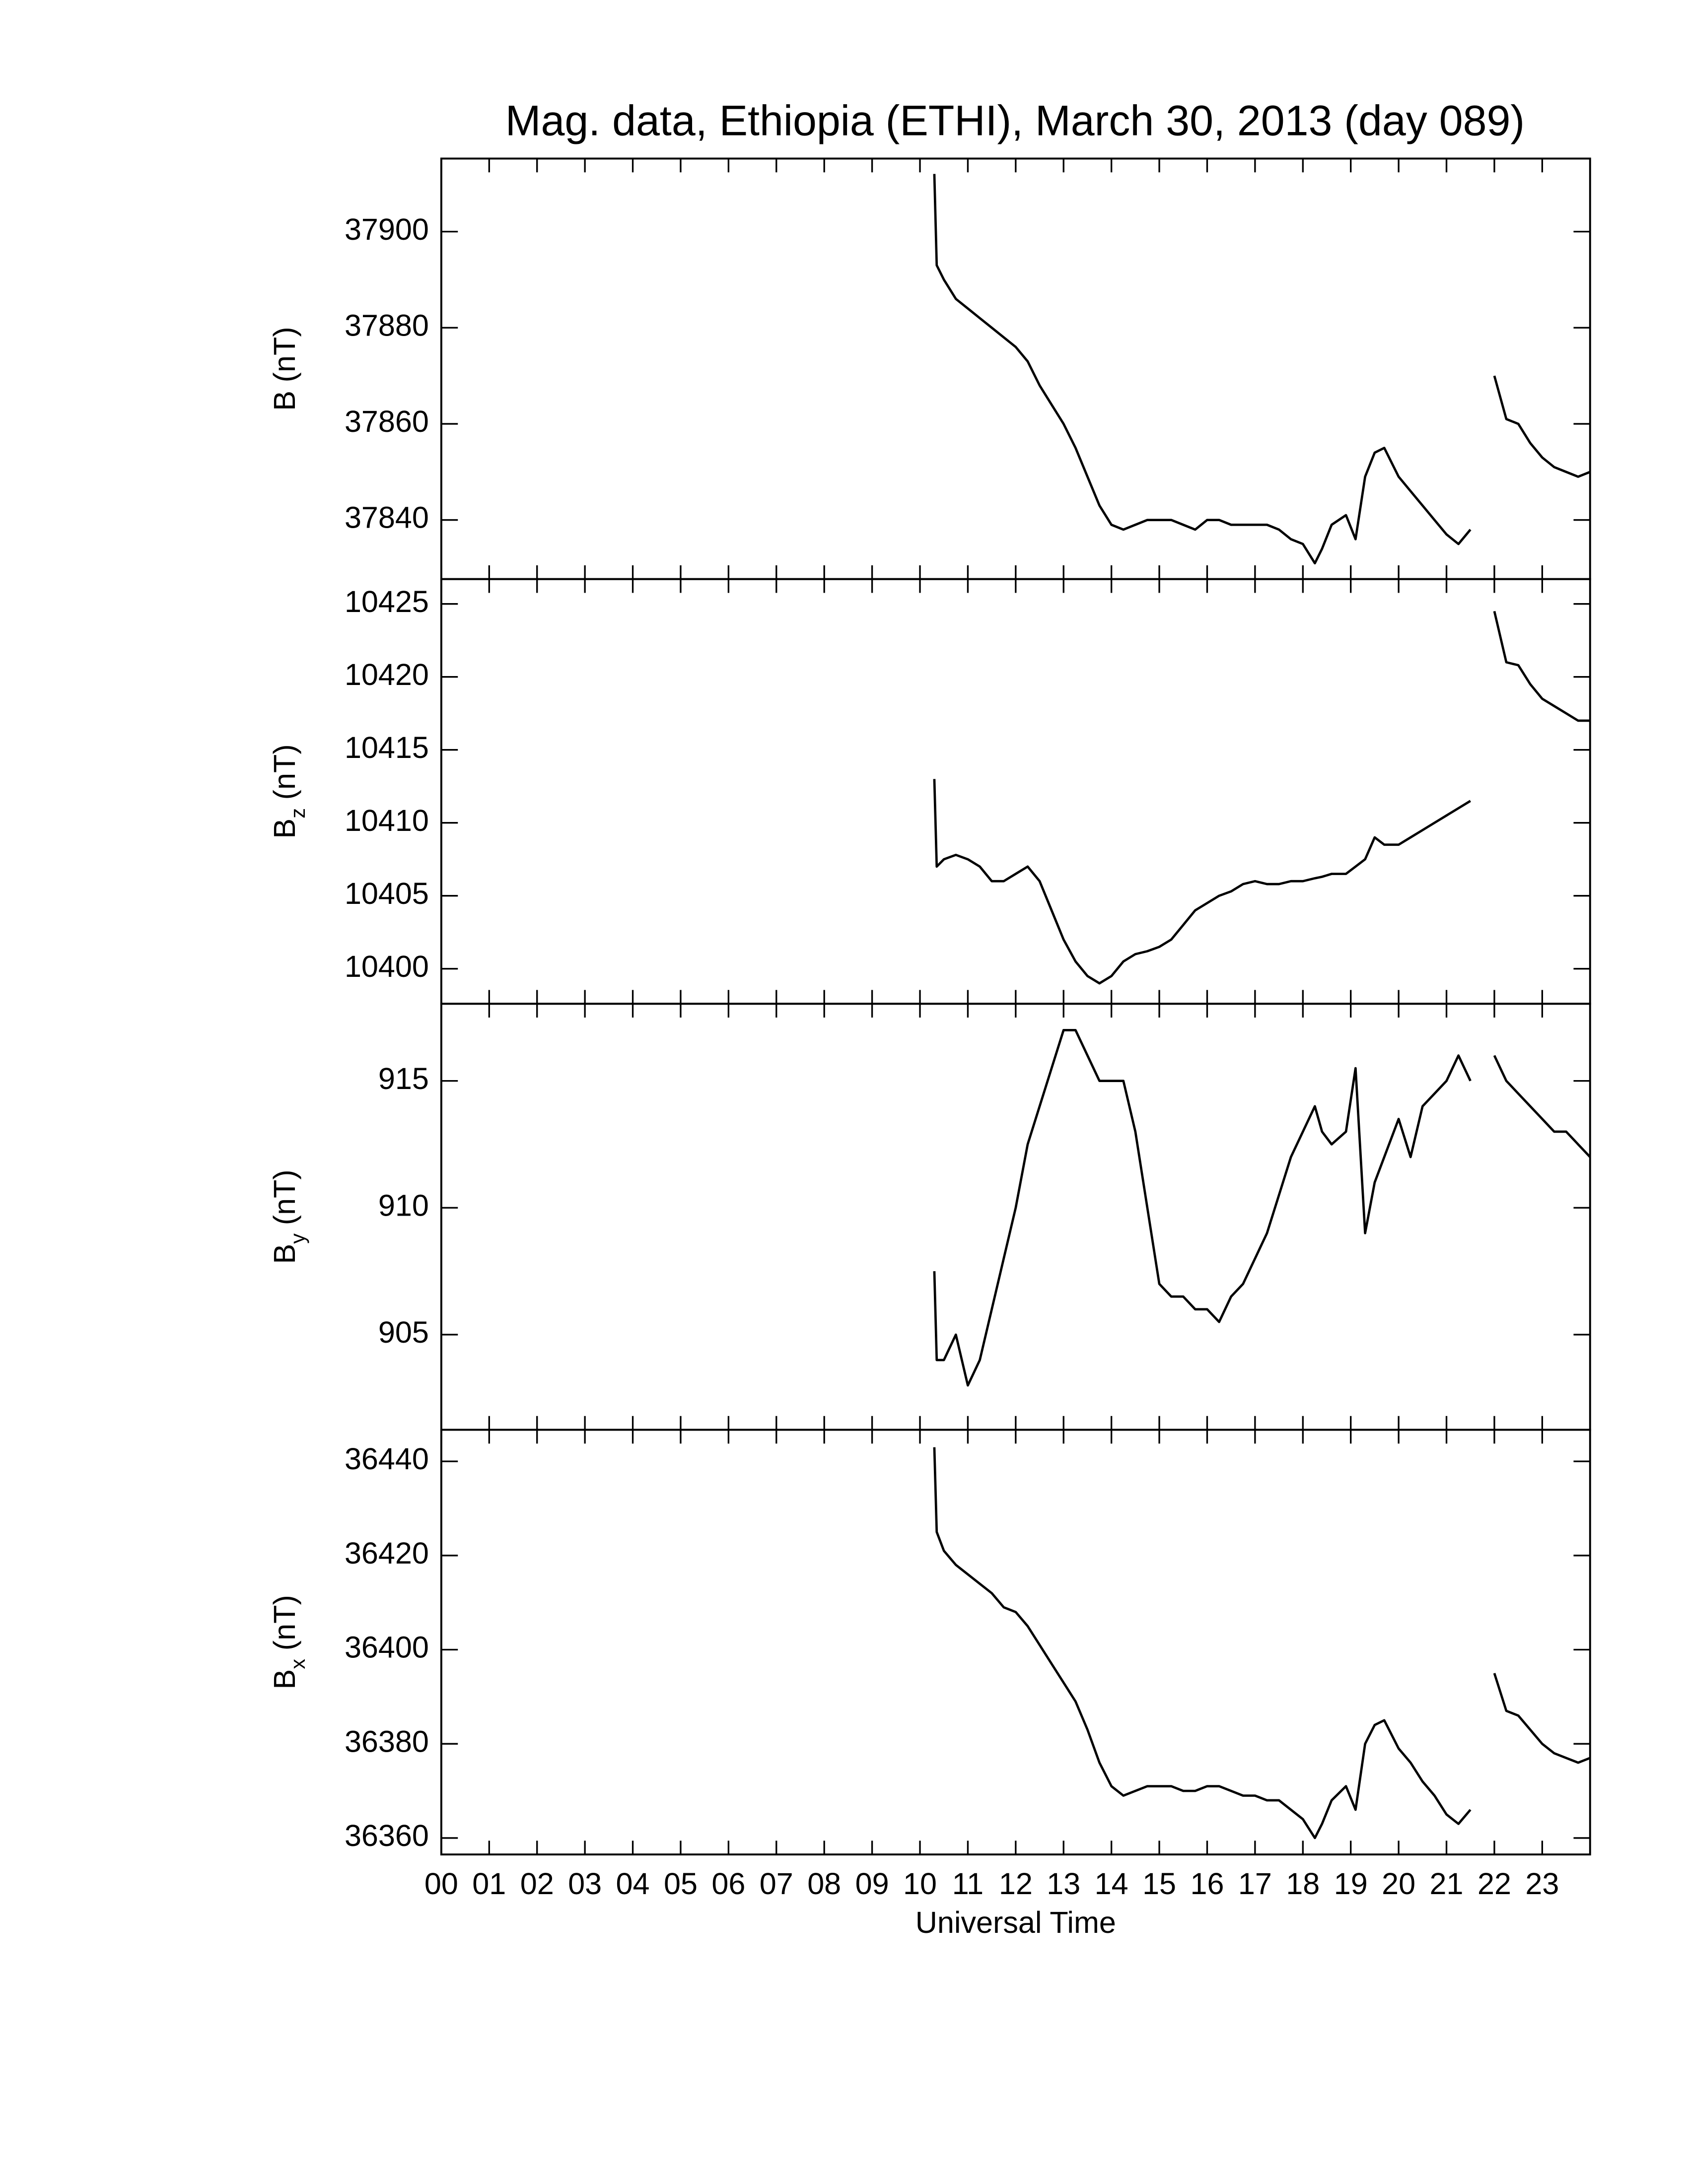 The height and width of the screenshot is (2184, 1688). Describe the element at coordinates (1207, 1884) in the screenshot. I see `x-tick-label: 16` at that location.